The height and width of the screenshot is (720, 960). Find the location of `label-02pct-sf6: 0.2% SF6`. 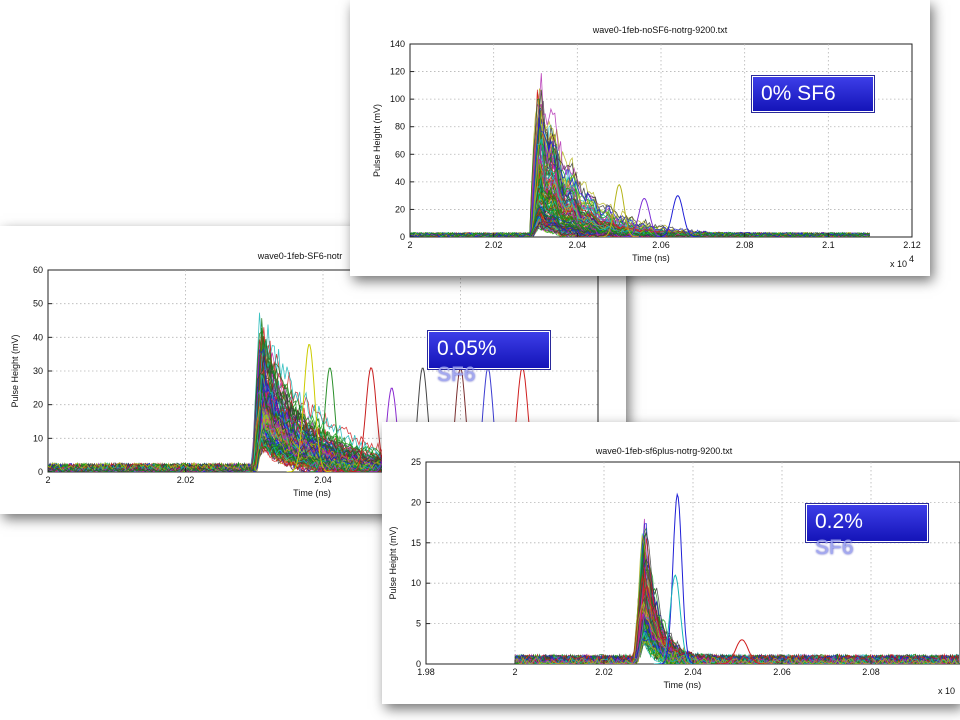

label-02pct-sf6: 0.2% SF6 is located at coordinates (867, 531).